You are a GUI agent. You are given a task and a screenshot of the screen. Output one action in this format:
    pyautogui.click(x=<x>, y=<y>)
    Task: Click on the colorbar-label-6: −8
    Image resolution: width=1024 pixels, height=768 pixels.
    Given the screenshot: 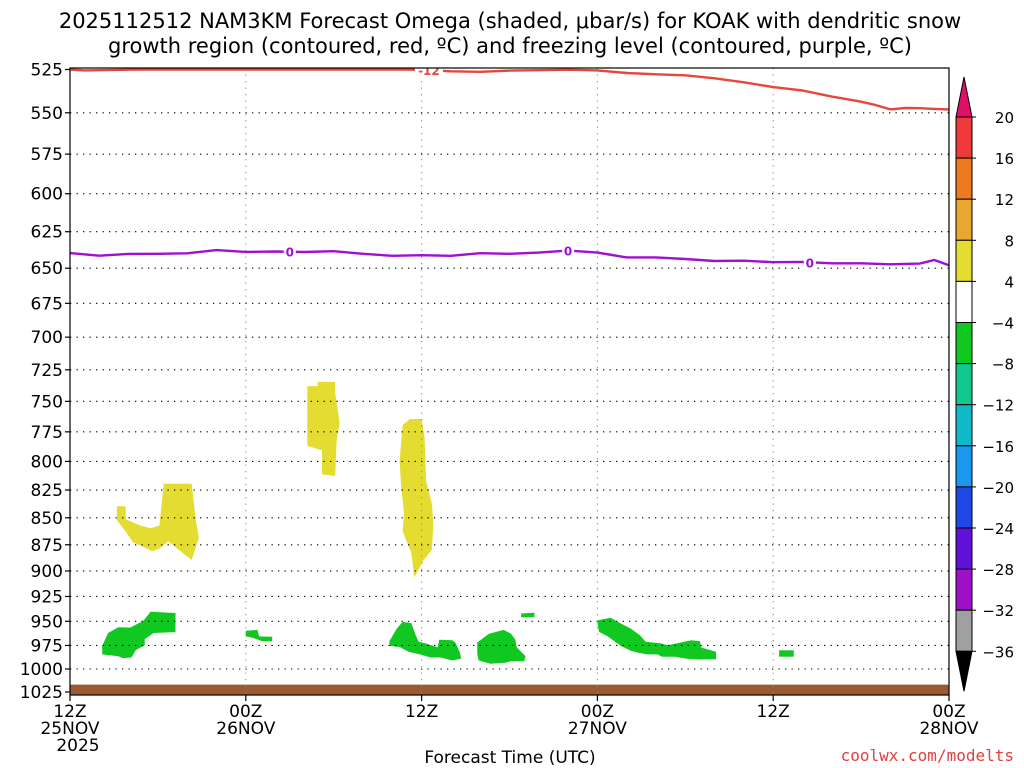 What is the action you would take?
    pyautogui.click(x=1003, y=365)
    